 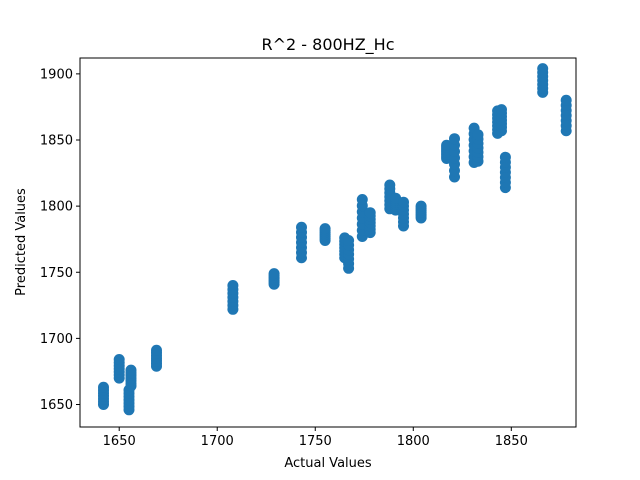 What do you see at coordinates (56, 273) in the screenshot?
I see `y-tick-label: 1750` at bounding box center [56, 273].